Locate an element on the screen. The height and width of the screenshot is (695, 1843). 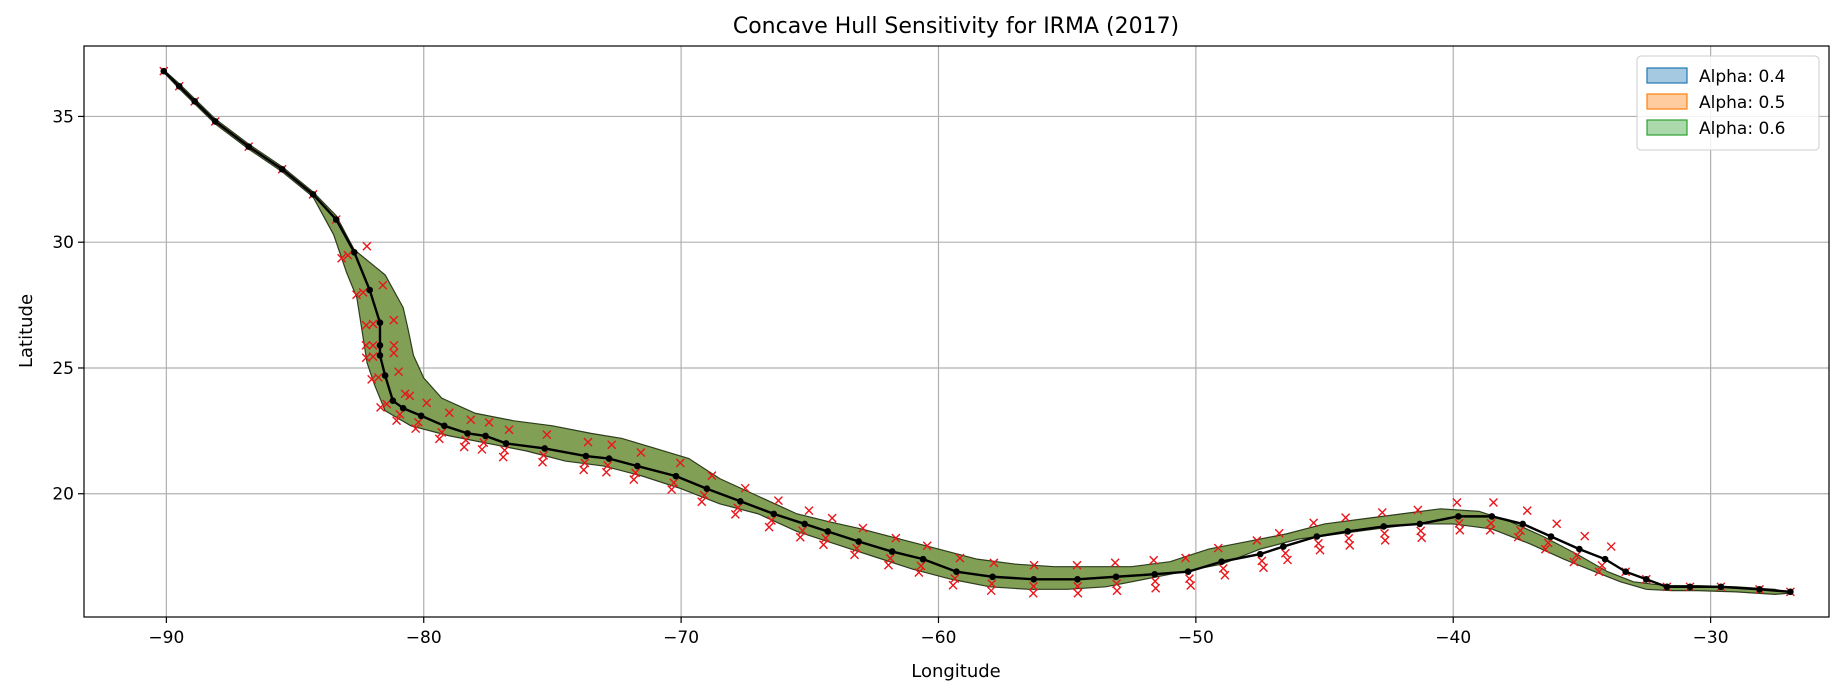
y-tick-label: 30 is located at coordinates (63, 243).